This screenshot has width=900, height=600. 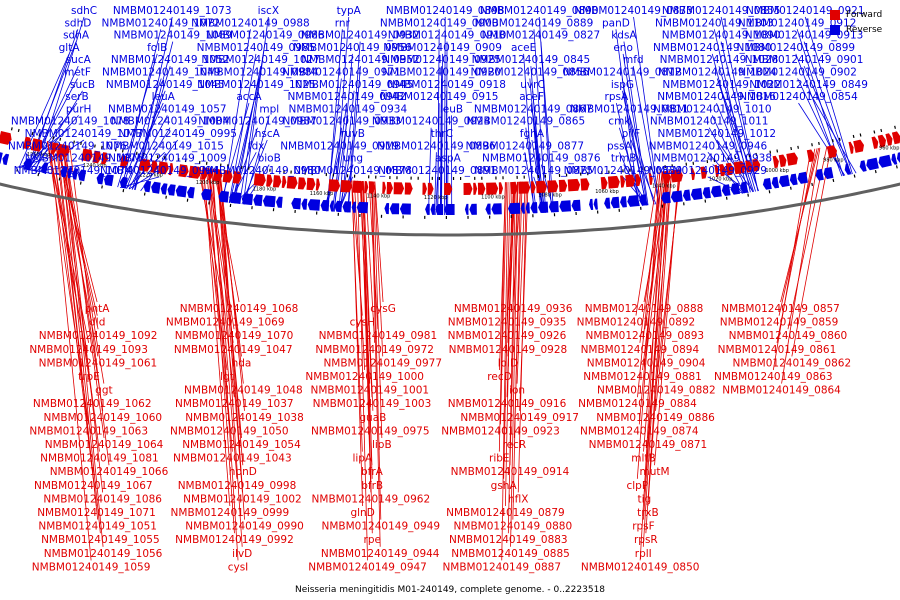 I want to click on forward-gene-label: NMBM01240149_0879, so click(x=505, y=513).